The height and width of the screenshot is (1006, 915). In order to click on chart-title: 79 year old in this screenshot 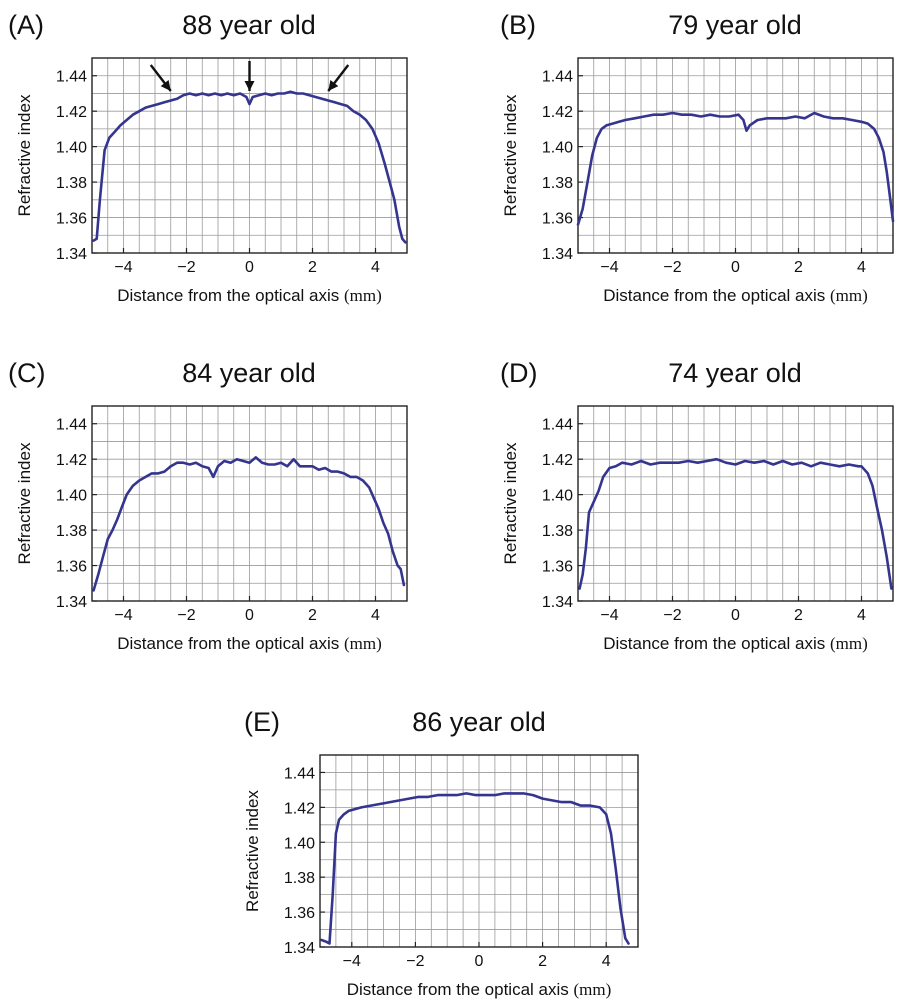, I will do `click(735, 25)`.